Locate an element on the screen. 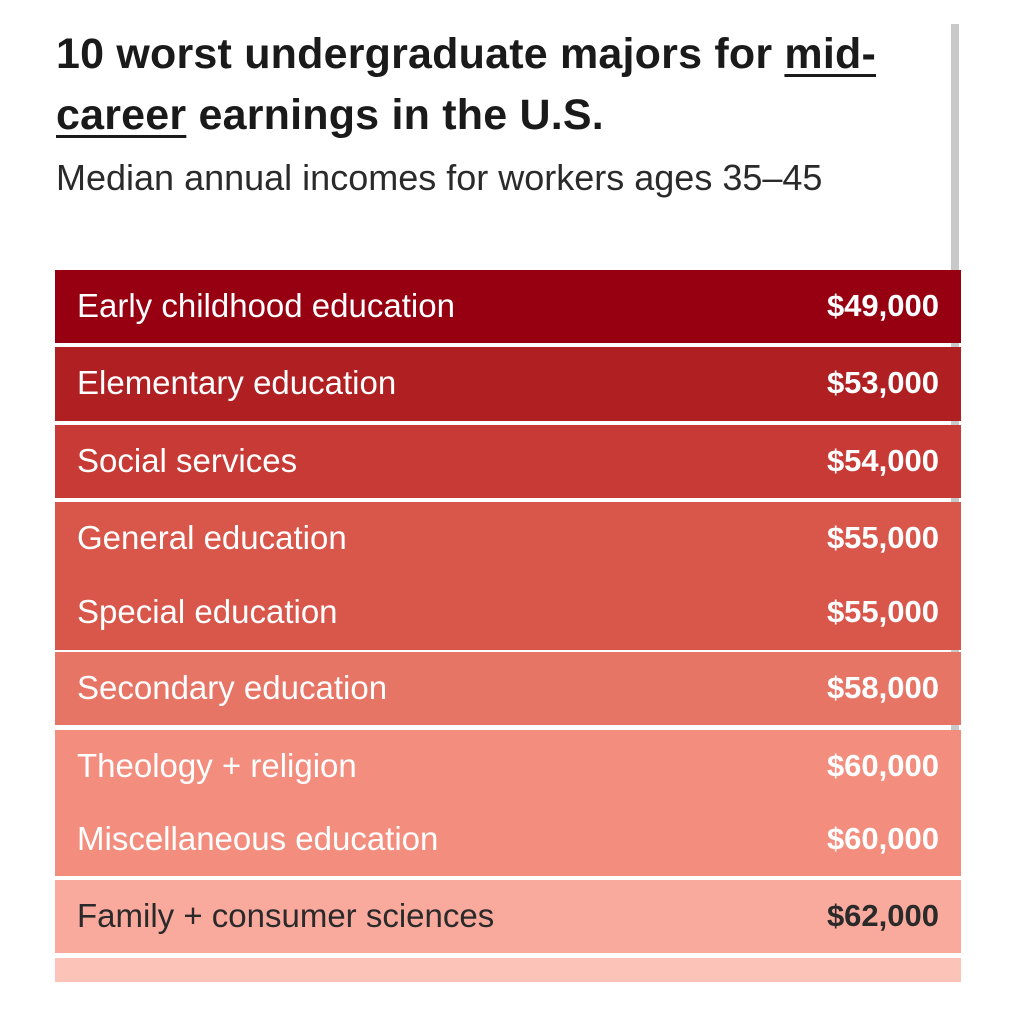  table-row: Elementary education $53,000 is located at coordinates (508, 384).